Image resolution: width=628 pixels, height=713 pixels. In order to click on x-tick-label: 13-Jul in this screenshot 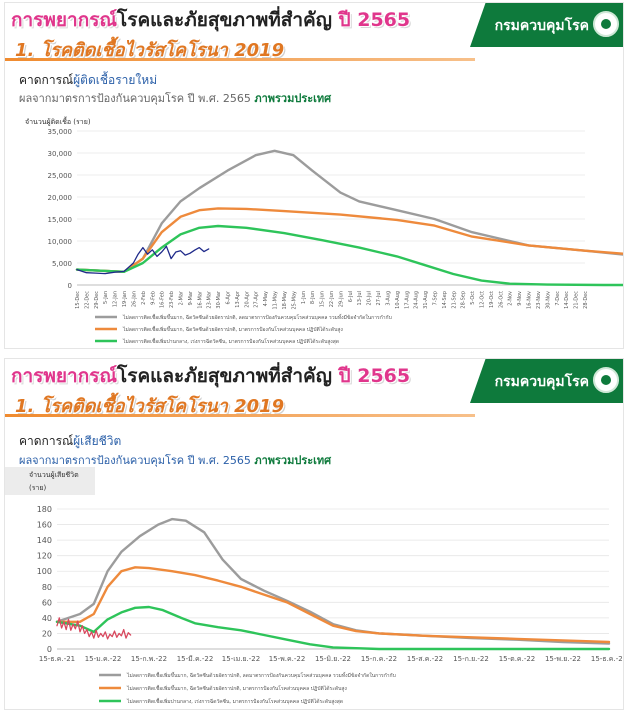, I will do `click(360, 298)`.